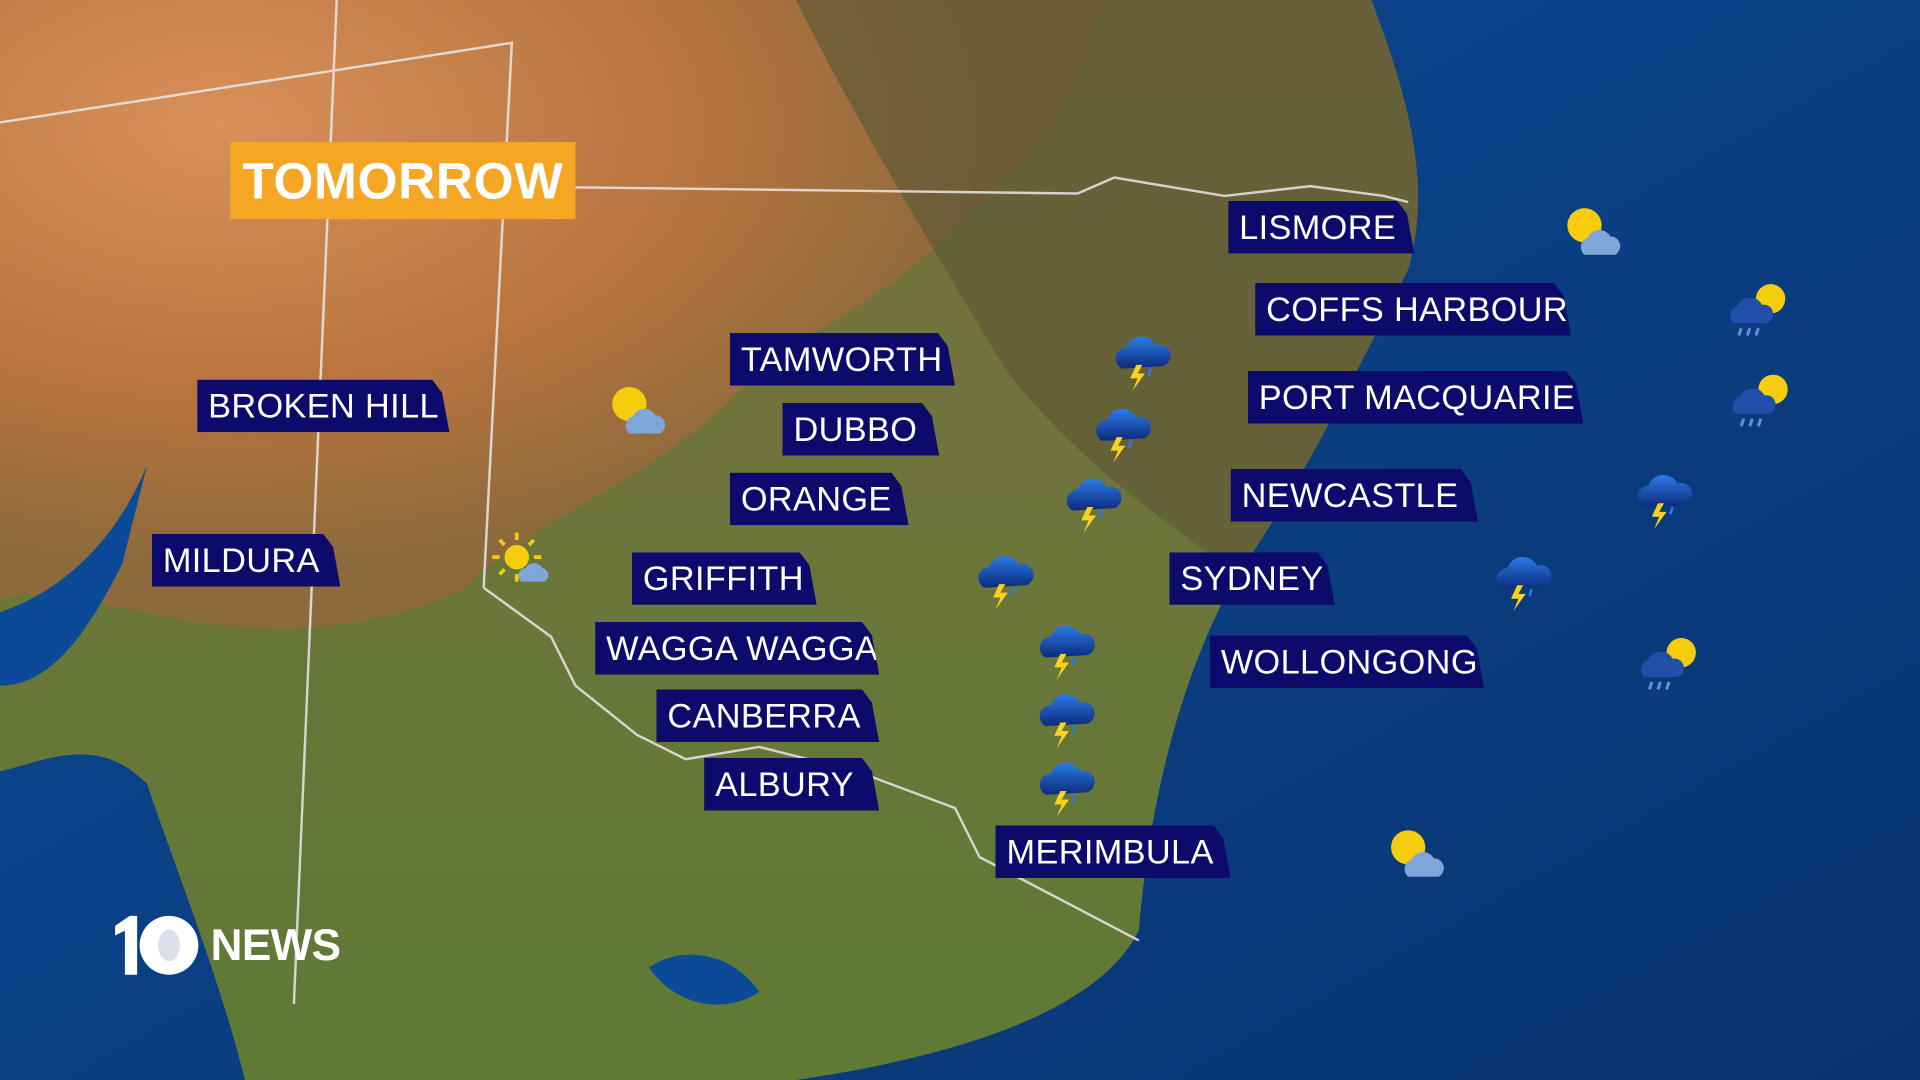 This screenshot has width=1920, height=1080. I want to click on city-forecast-griffith: GRIFFITH 16 35, so click(792, 578).